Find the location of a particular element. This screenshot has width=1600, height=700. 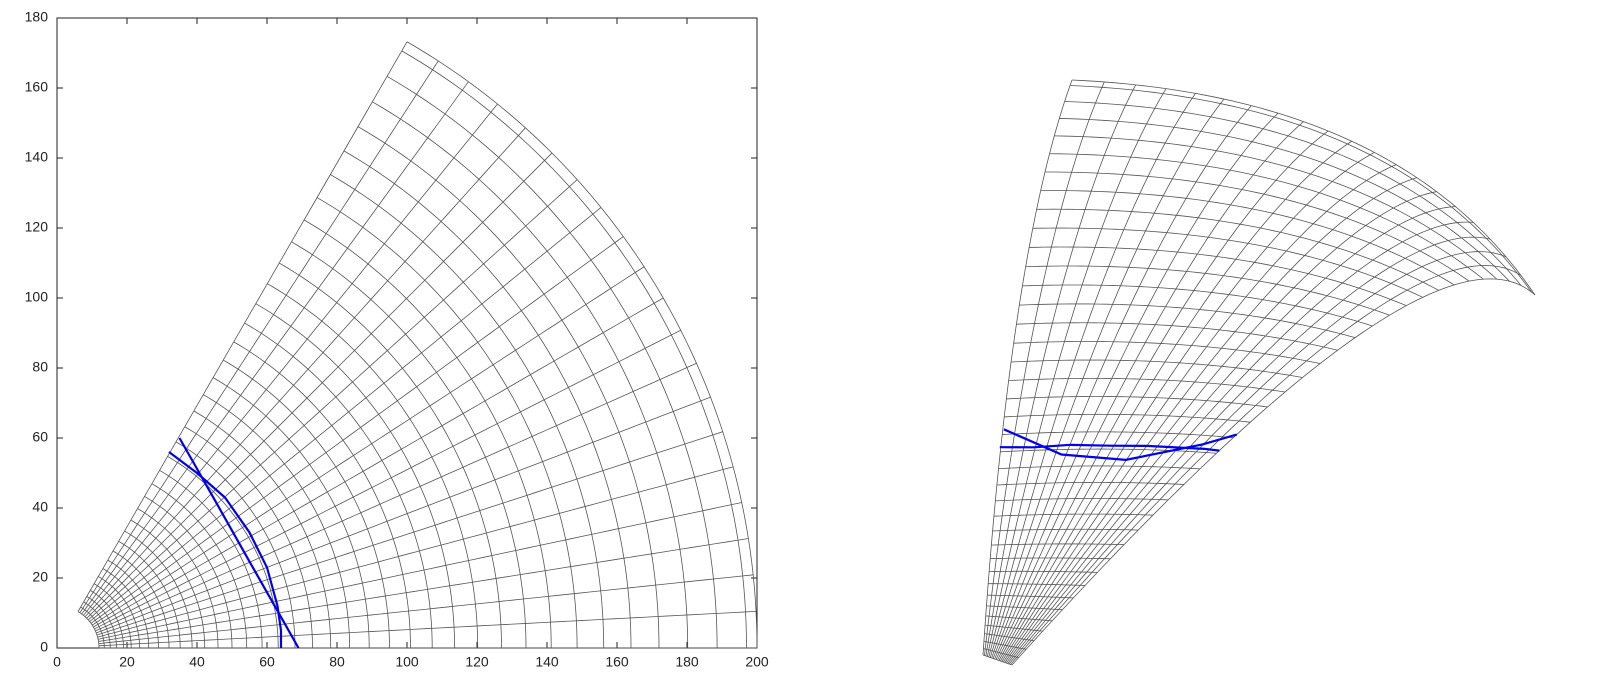

x-tick-label: 120 is located at coordinates (477, 662).